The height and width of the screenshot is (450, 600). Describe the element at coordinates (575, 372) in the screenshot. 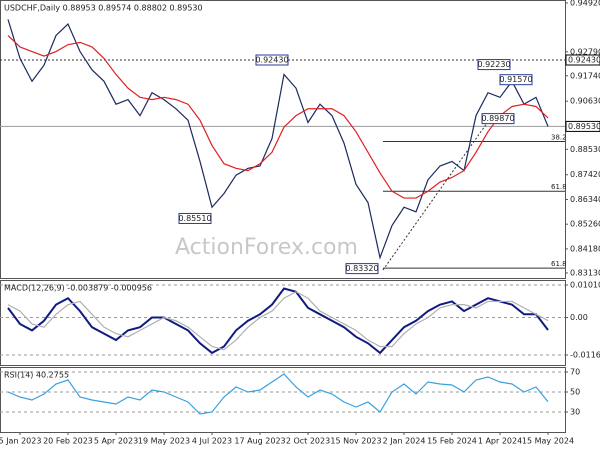

I see `y-tick-label: 70` at that location.